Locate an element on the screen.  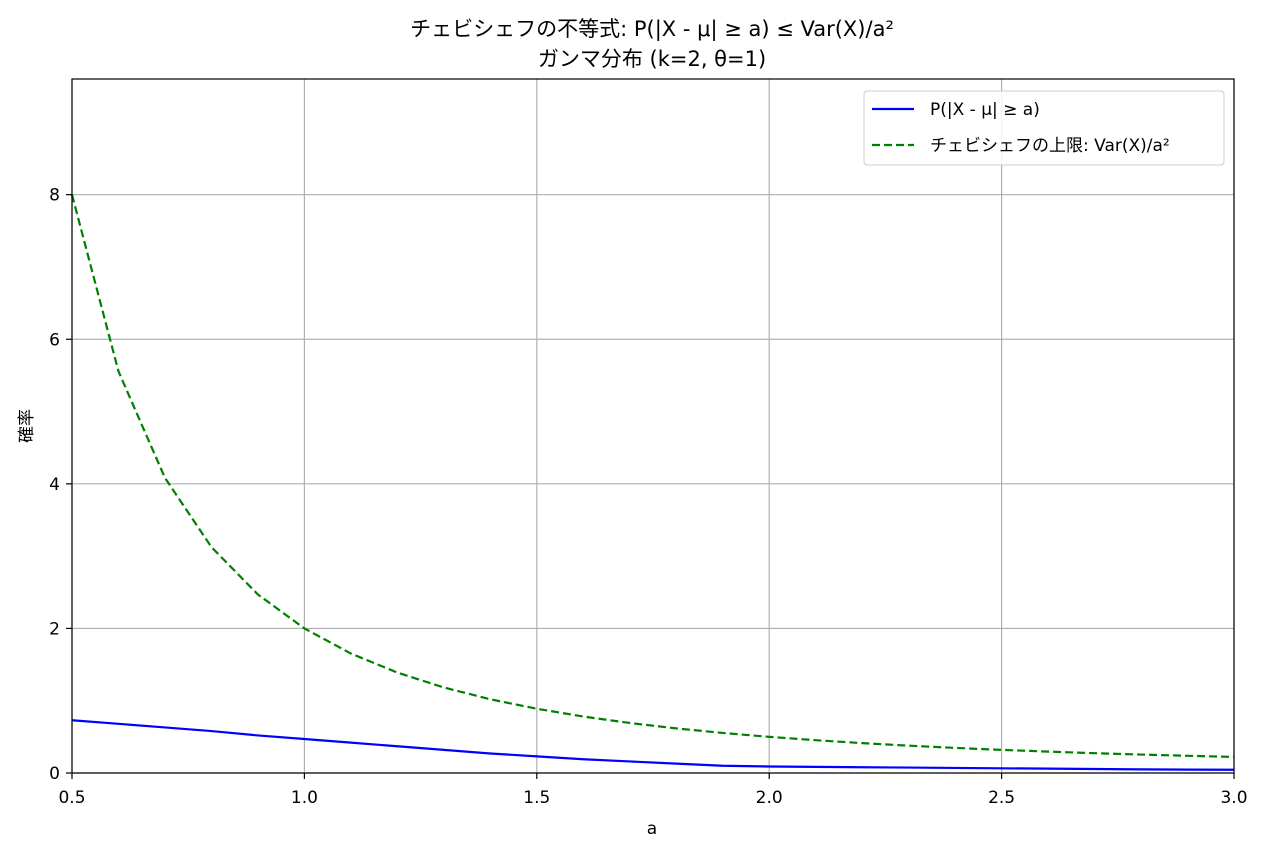
legend-label-chebyshev: チェビシェフの上限: Var(X)/a² is located at coordinates (1050, 146).